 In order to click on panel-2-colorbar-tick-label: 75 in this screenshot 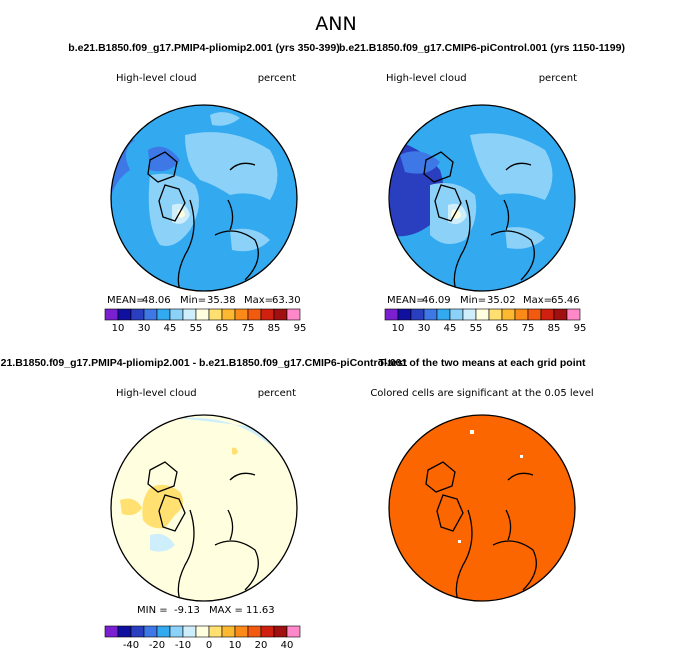, I will do `click(528, 328)`.